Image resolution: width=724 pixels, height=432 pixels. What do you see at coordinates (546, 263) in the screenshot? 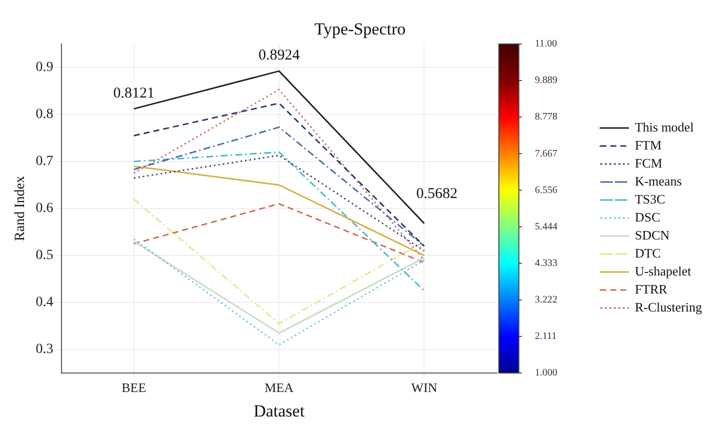
I see `color-bar-label: 4.333` at bounding box center [546, 263].